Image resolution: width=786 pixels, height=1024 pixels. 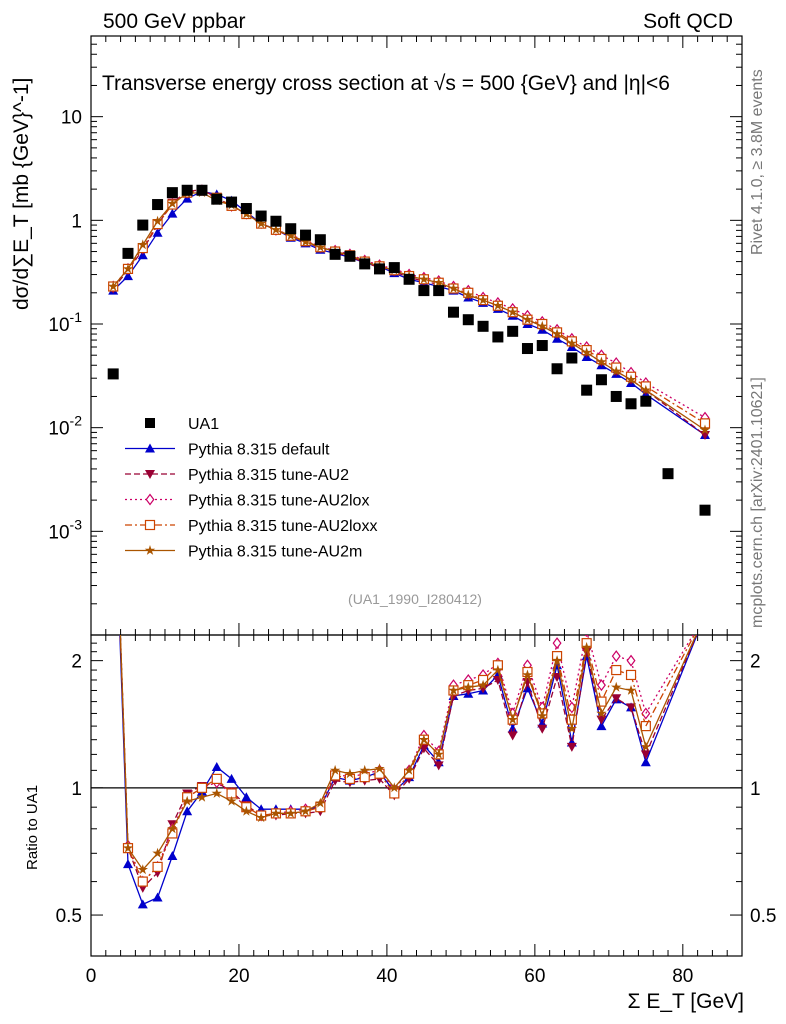 I want to click on x-tick-label: 60, so click(x=534, y=976).